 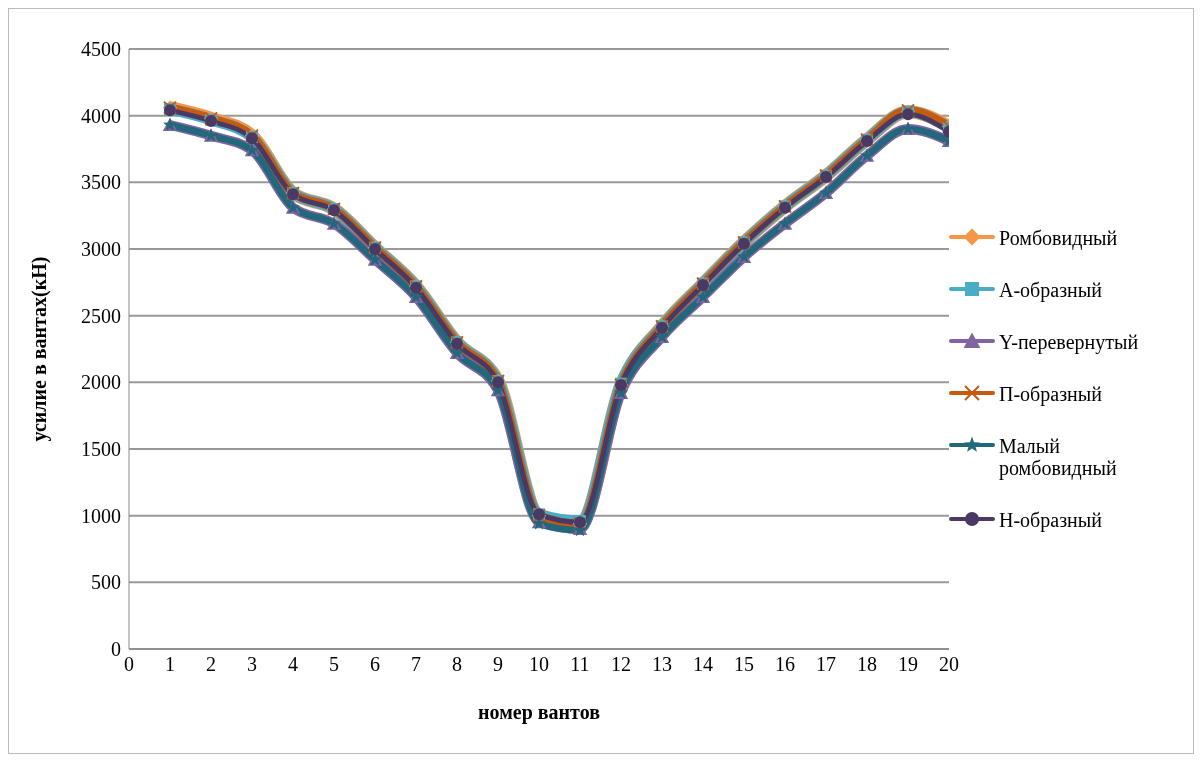 I want to click on x-tick-label: 10, so click(x=539, y=664).